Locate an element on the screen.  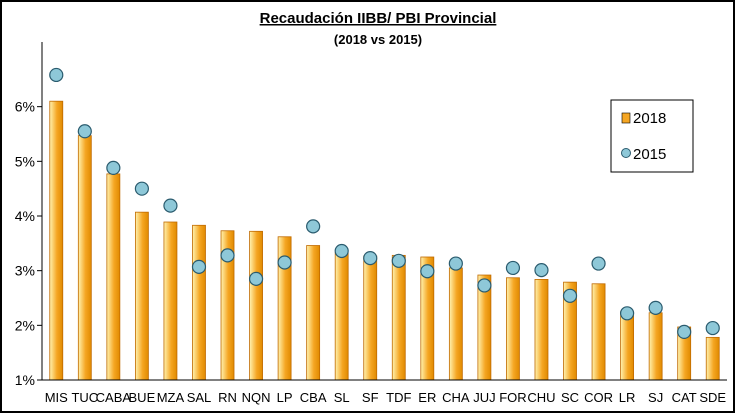
y-tick-label: 4% is located at coordinates (25, 216).